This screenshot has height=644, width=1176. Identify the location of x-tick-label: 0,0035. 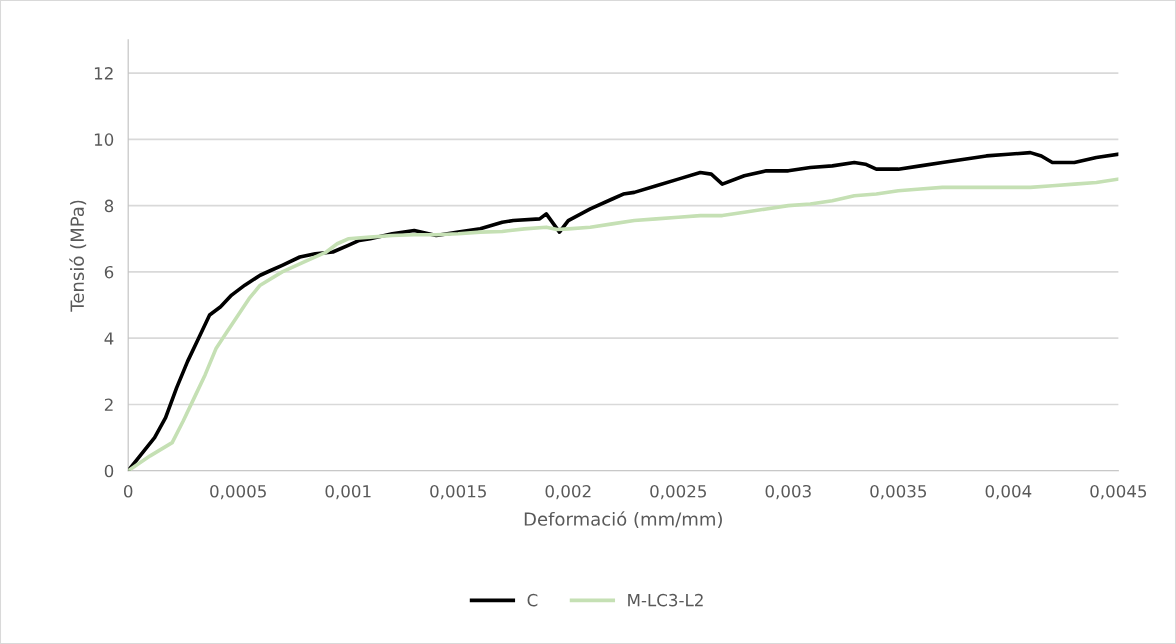
(898, 492).